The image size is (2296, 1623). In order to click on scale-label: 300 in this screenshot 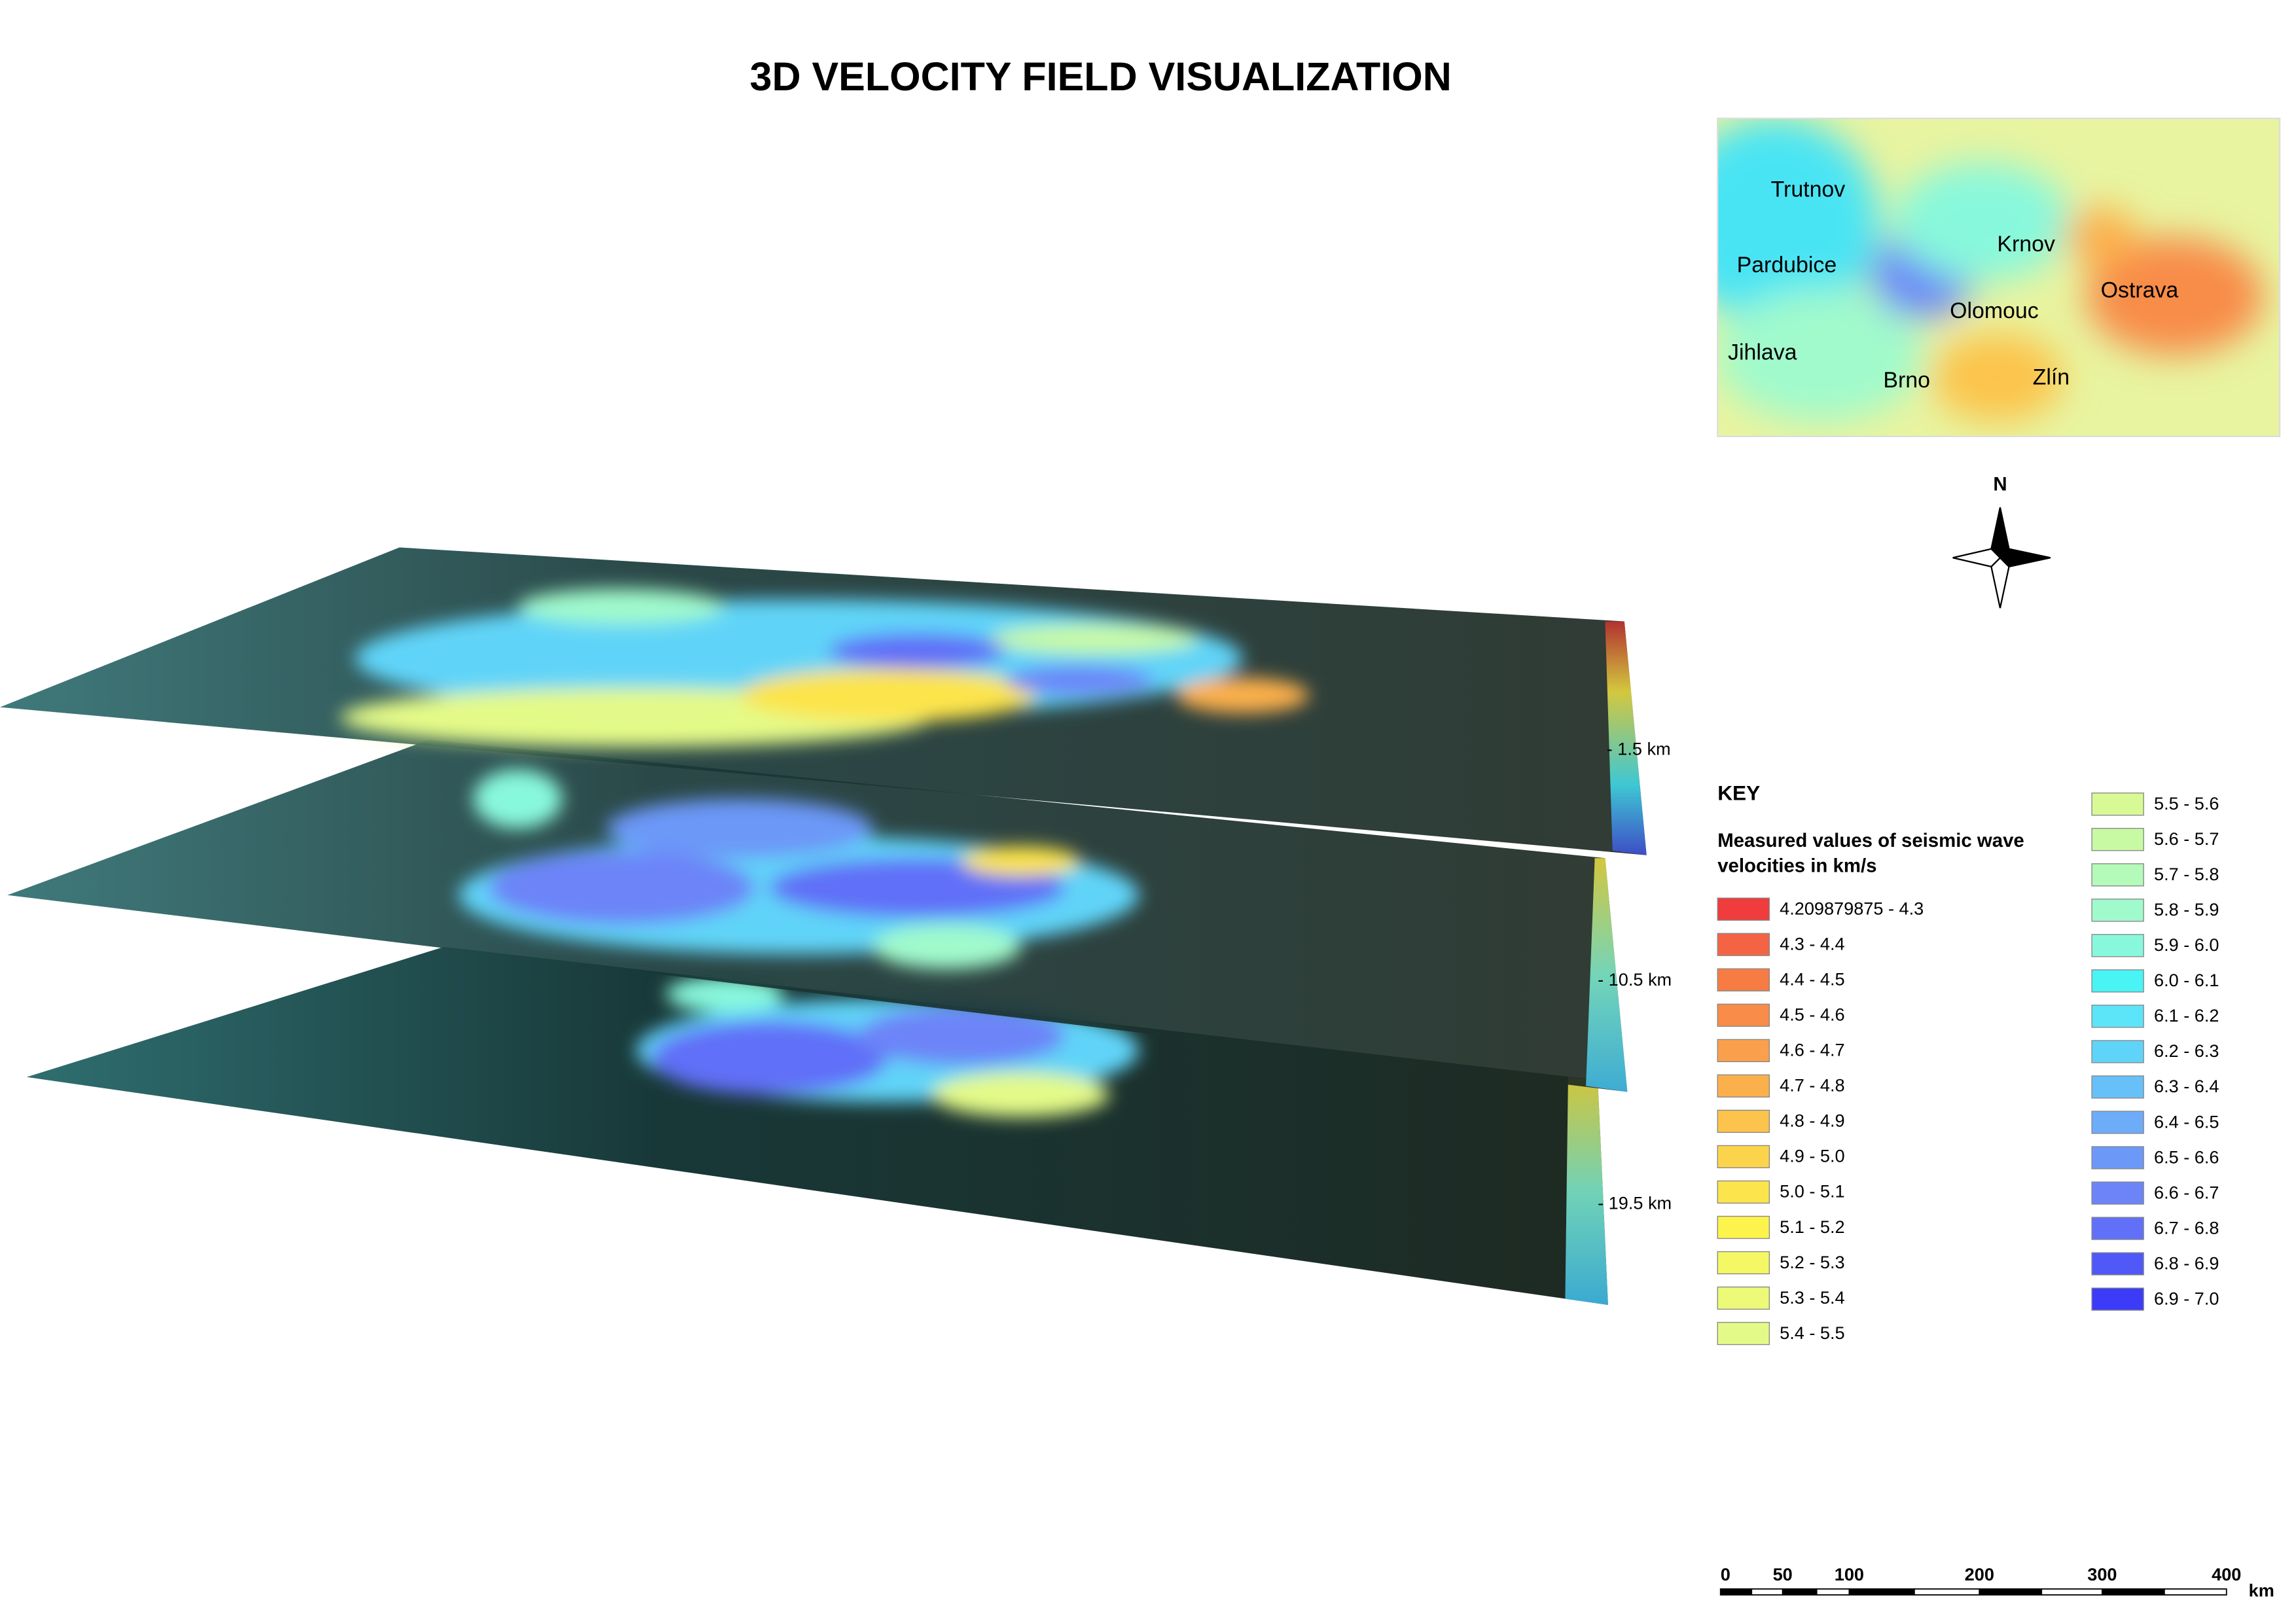, I will do `click(2102, 1574)`.